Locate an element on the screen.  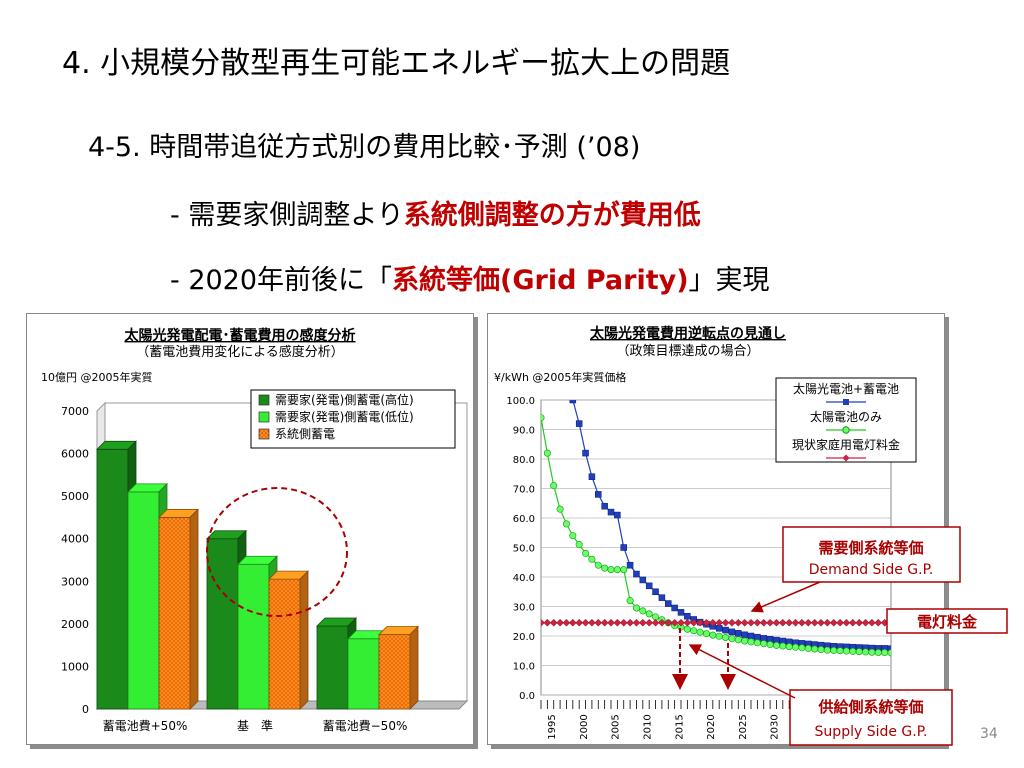
y-tick-label: 0 is located at coordinates (85, 709).